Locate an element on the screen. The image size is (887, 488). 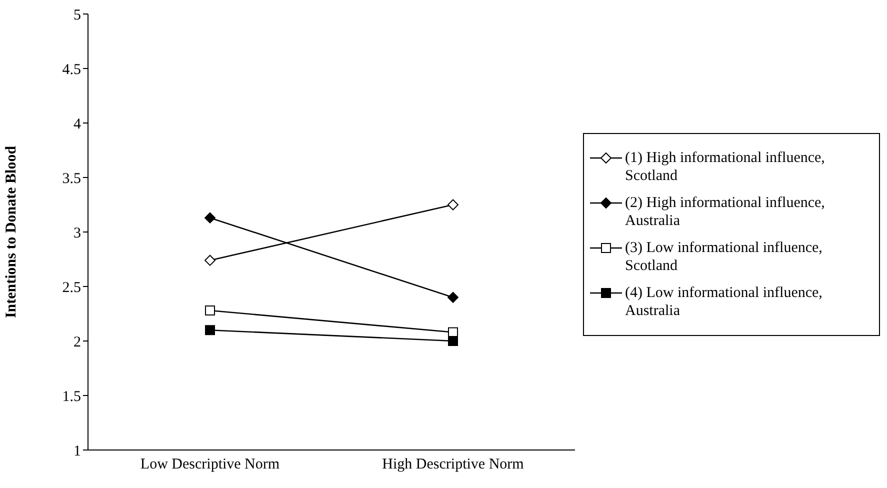
y-axis-title: Intentions to Donate Blood is located at coordinates (11, 231).